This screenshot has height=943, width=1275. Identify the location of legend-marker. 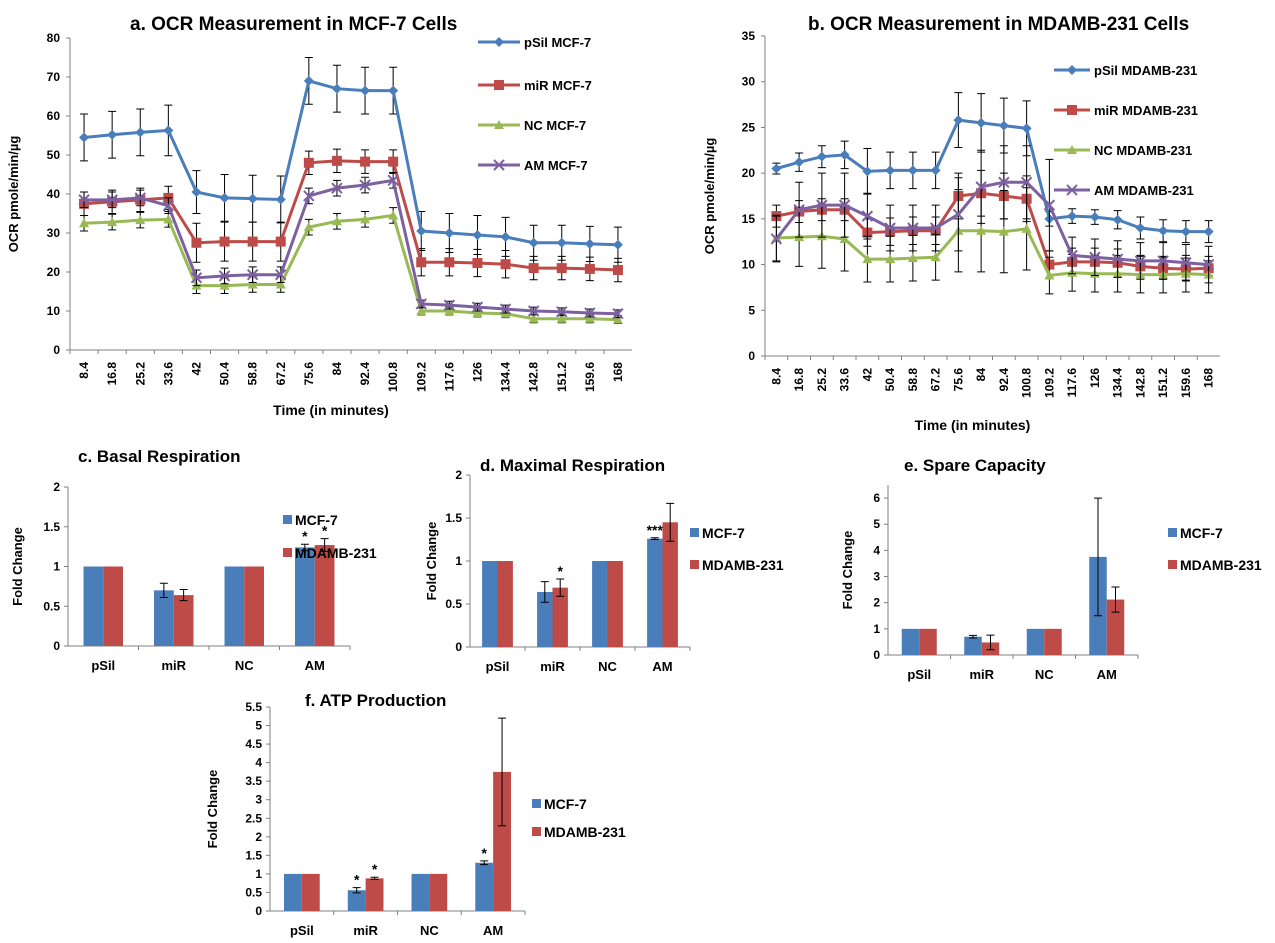
(1072, 110).